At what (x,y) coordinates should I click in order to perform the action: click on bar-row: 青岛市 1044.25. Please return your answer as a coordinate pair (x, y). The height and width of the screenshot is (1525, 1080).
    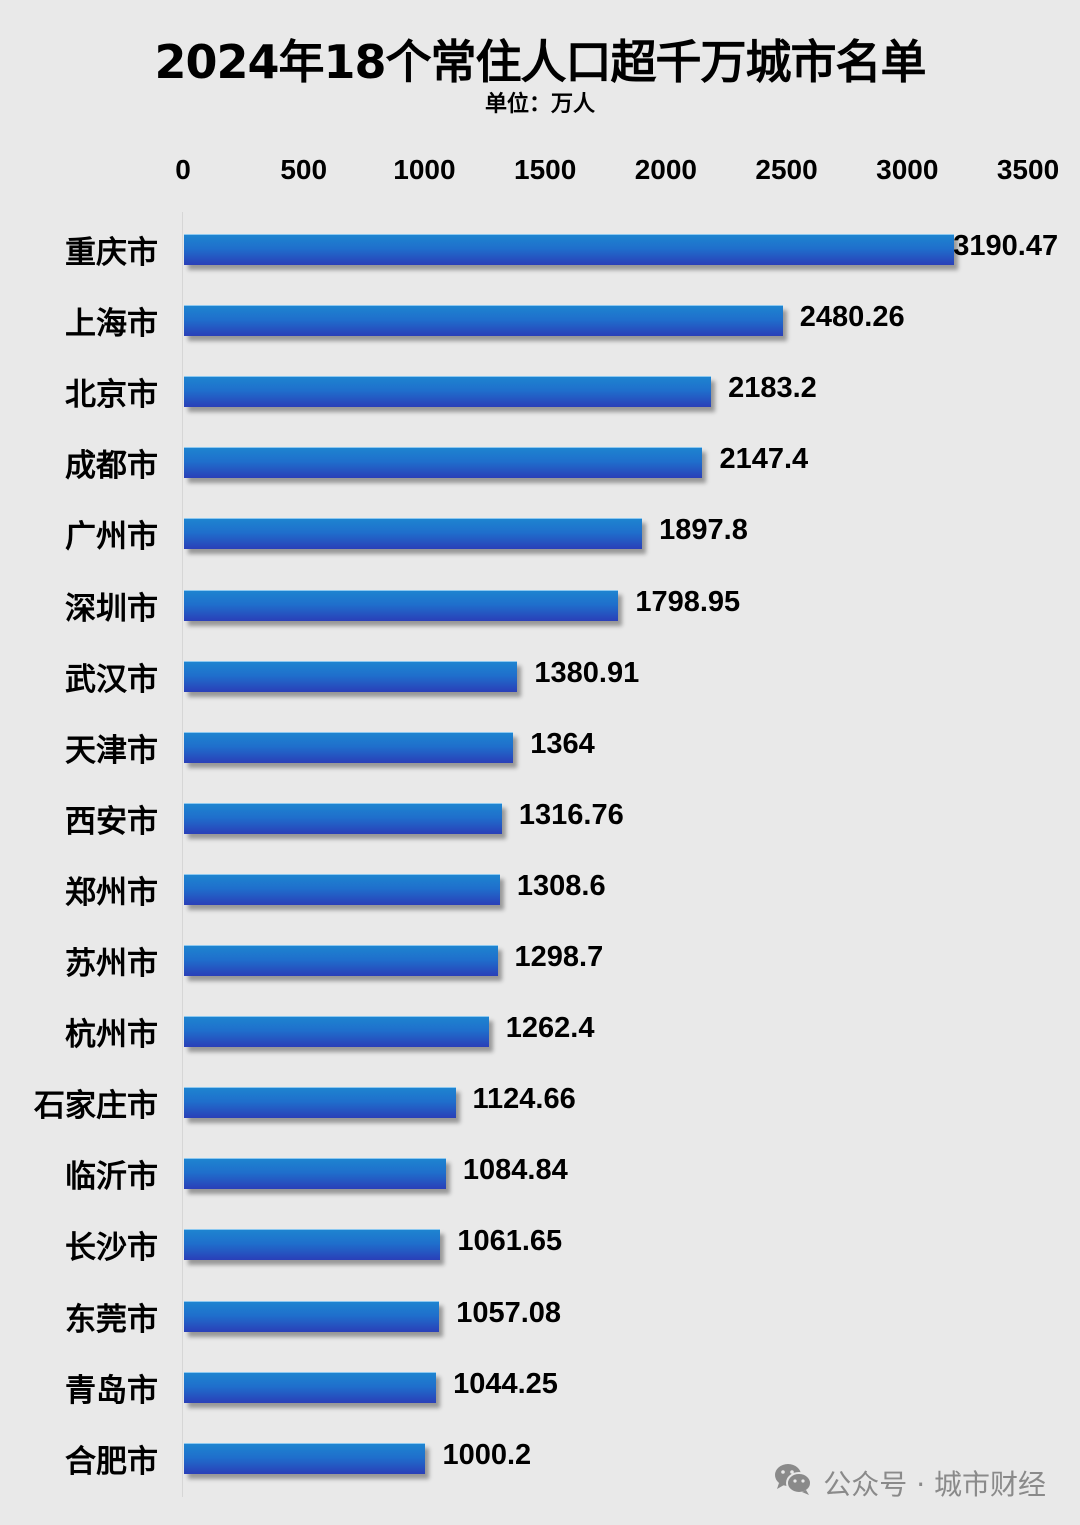
    Looking at the image, I should click on (540, 1385).